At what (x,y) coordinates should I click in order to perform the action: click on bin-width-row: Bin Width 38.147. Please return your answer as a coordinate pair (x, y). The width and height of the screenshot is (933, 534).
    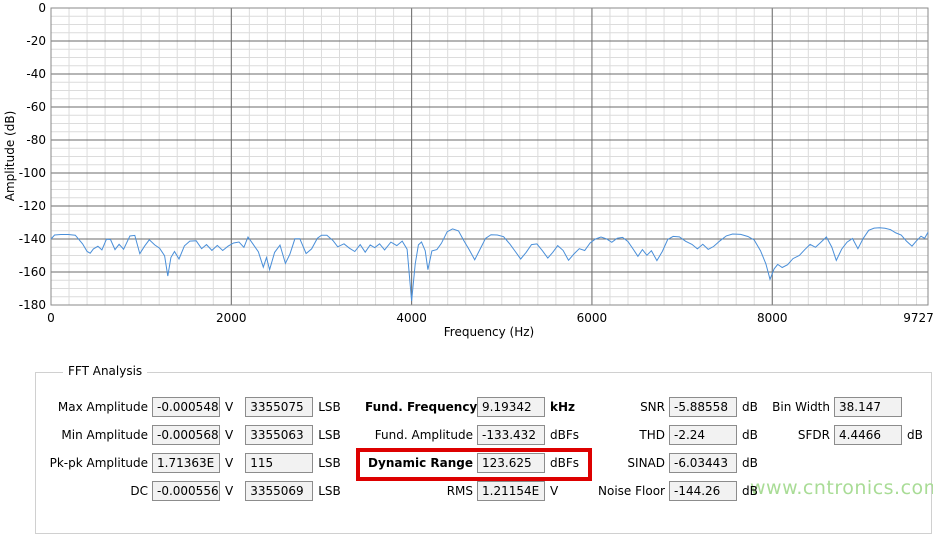
    Looking at the image, I should click on (826, 407).